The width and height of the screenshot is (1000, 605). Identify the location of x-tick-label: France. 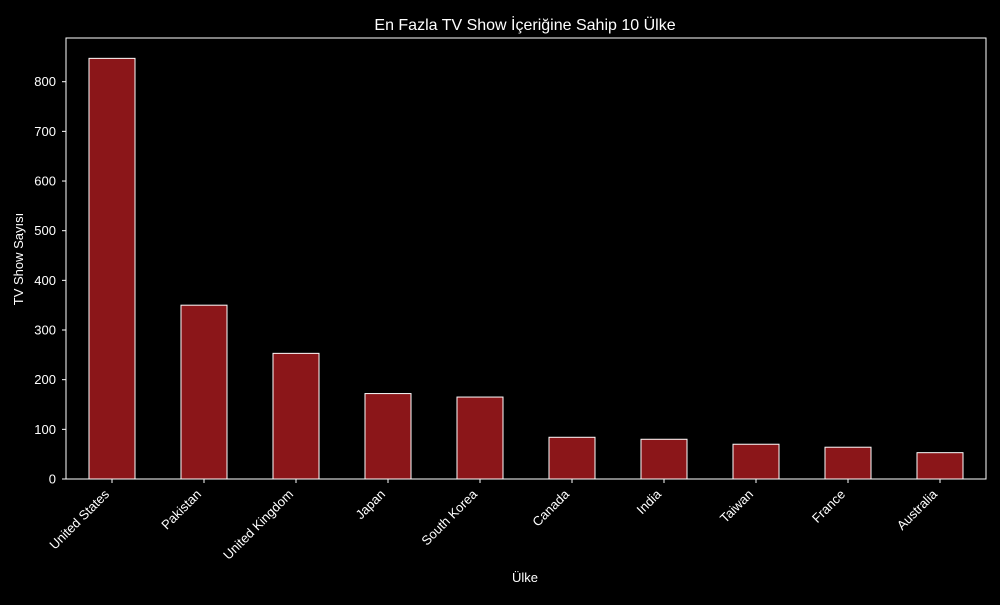
(828, 506).